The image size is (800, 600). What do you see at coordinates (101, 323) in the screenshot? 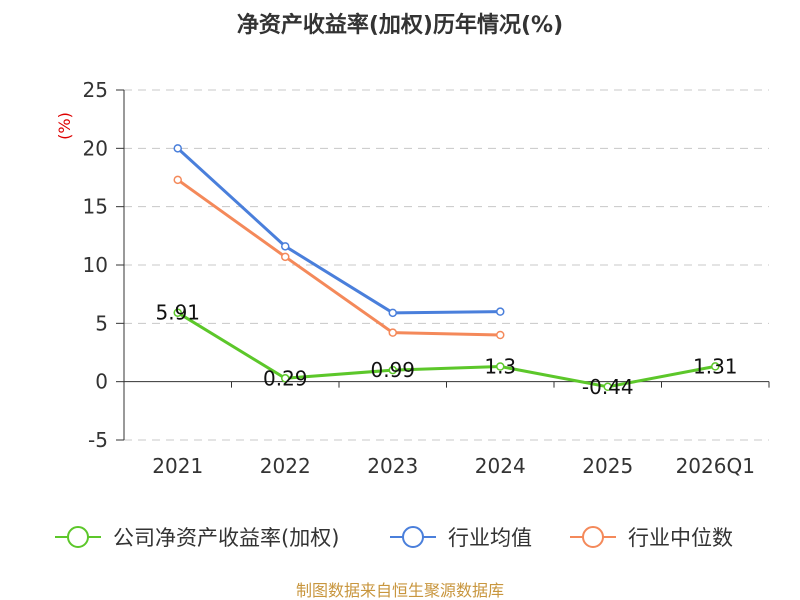
I see `y-tick-label: 5` at bounding box center [101, 323].